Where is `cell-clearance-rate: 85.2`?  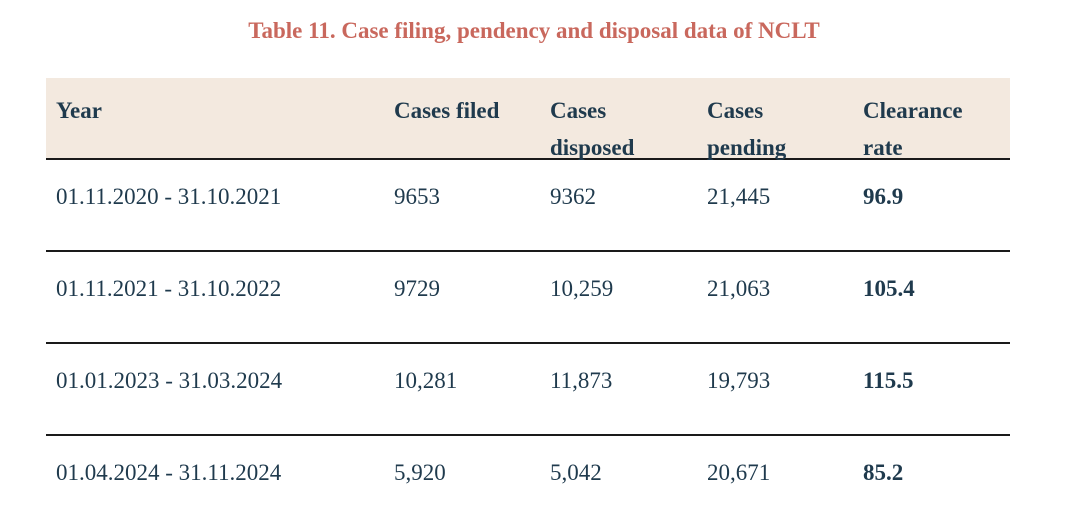 cell-clearance-rate: 85.2 is located at coordinates (883, 472).